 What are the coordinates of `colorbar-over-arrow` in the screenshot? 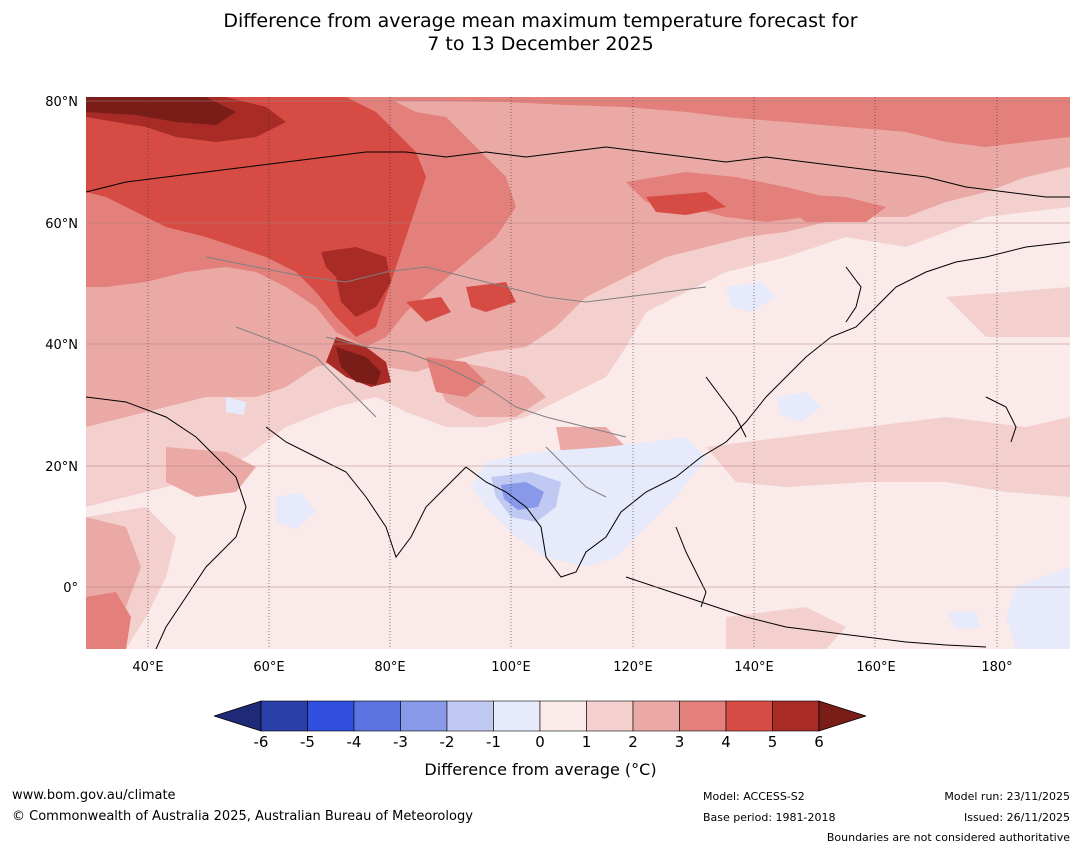 It's located at (842, 716).